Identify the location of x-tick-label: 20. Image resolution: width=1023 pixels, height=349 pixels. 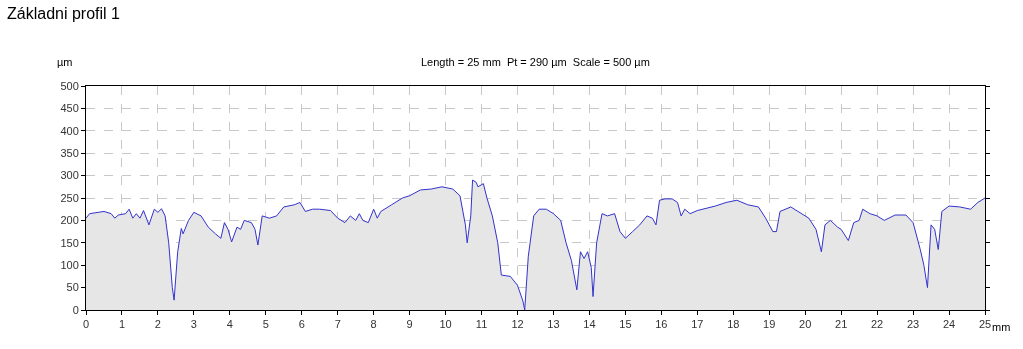
(805, 324).